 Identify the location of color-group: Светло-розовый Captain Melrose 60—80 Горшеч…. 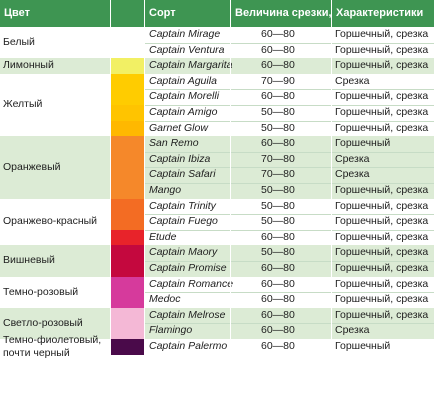
(217, 323).